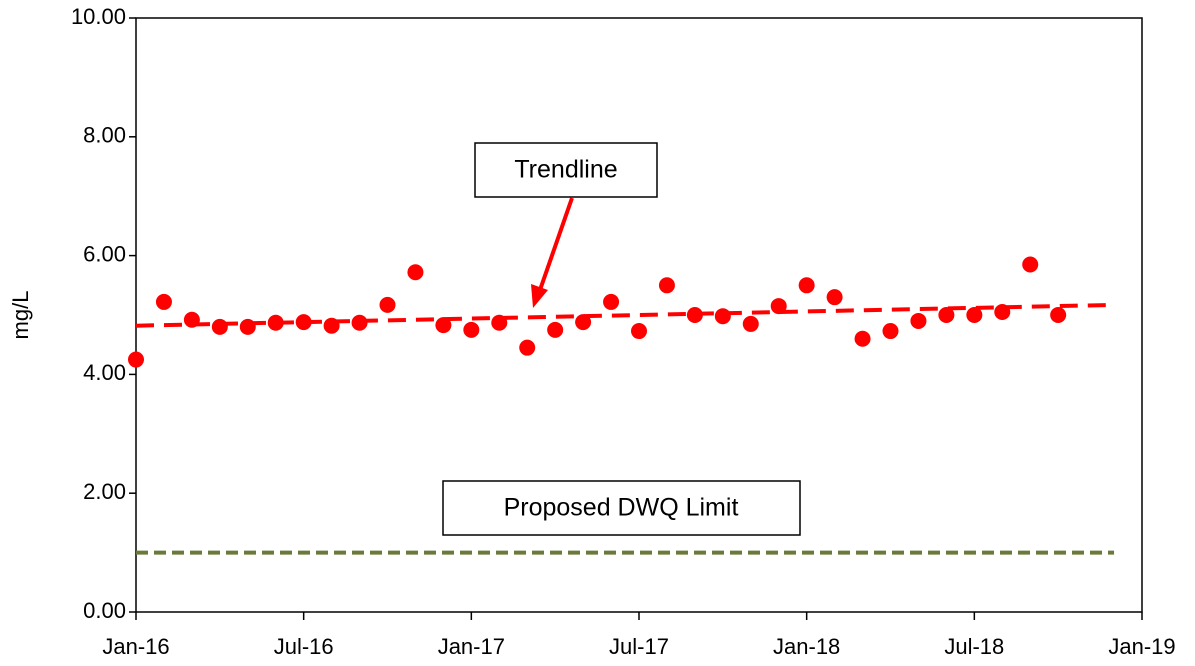 The width and height of the screenshot is (1195, 666). I want to click on x-tick-label: Jul-17, so click(639, 646).